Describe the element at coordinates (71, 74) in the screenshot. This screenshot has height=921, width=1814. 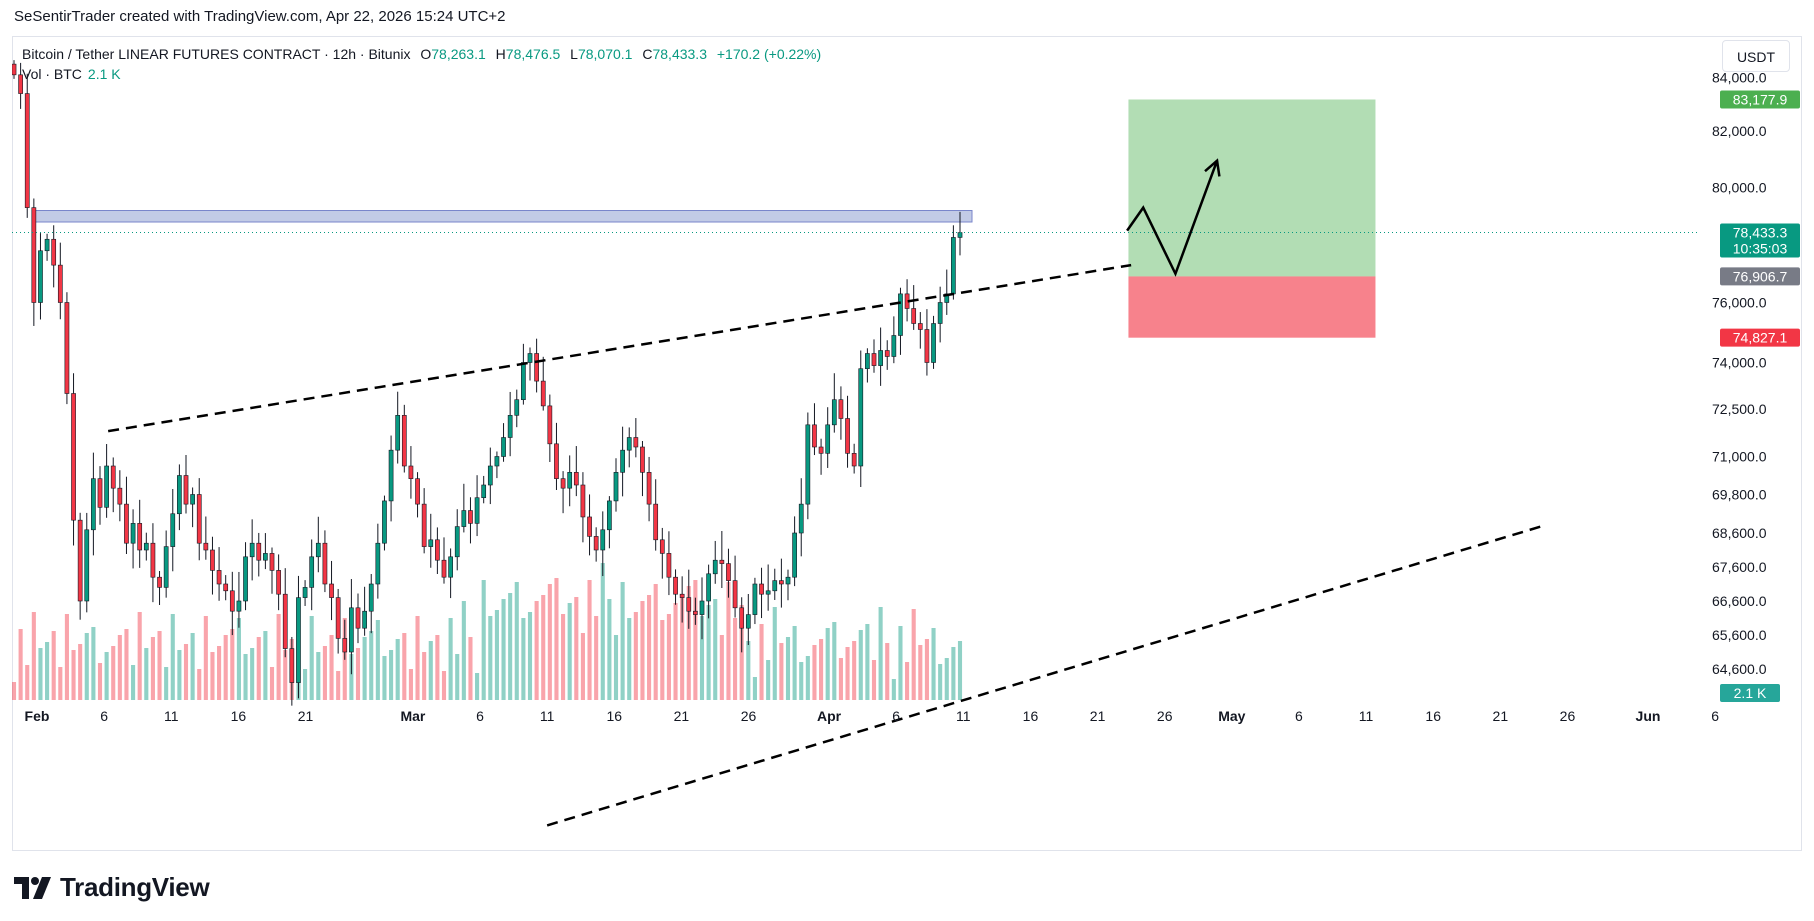
I see `legend-volume: Vol · BTC 2.1 K` at that location.